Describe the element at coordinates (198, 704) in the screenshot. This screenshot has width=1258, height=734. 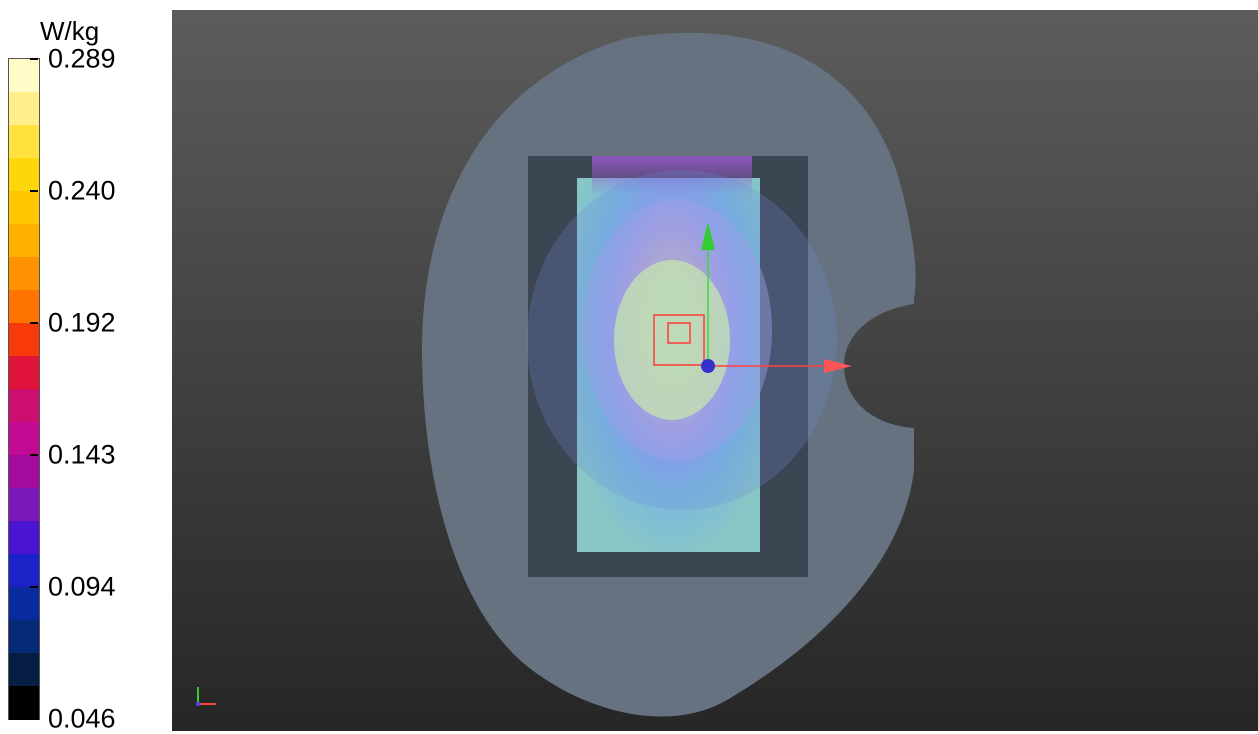
I see `triad-origin` at that location.